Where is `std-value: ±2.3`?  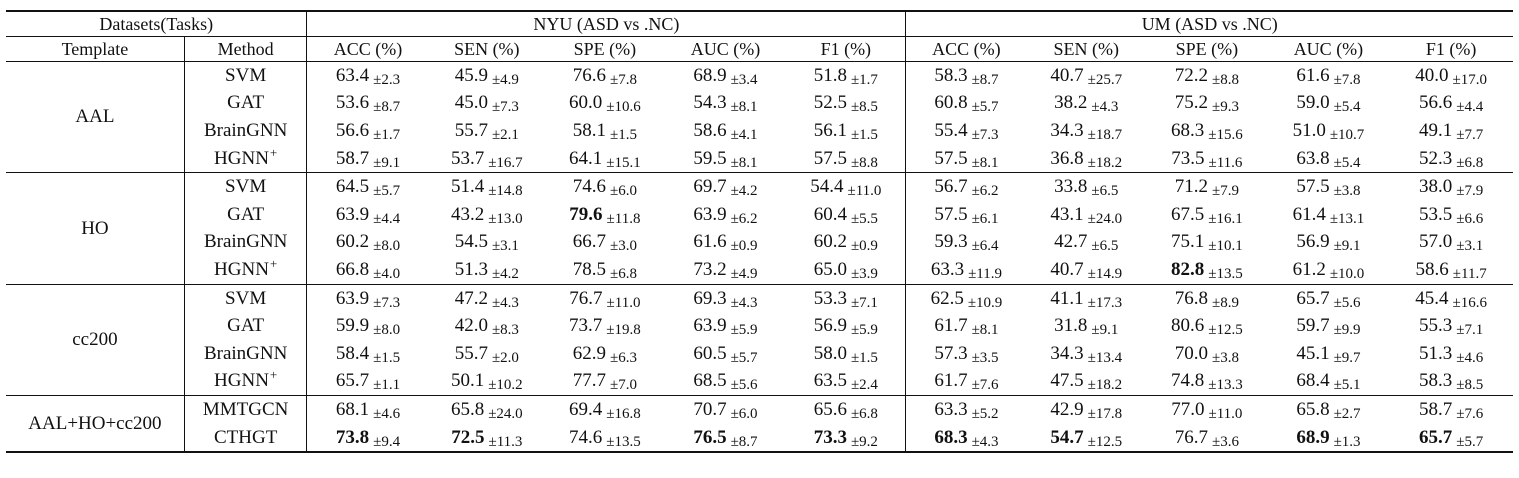
std-value: ±2.3 is located at coordinates (387, 79).